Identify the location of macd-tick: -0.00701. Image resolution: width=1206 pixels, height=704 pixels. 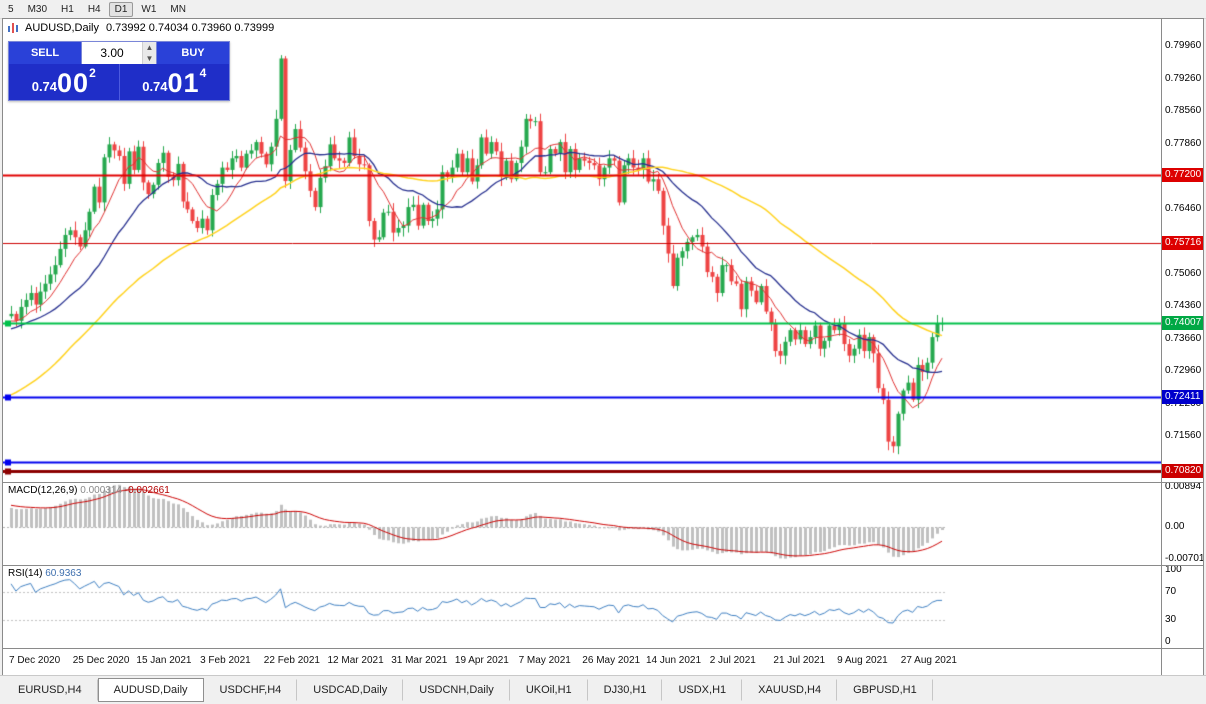
(1184, 558).